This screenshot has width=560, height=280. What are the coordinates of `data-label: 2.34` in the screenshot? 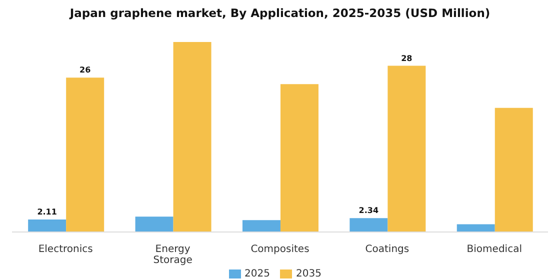 It's located at (368, 211).